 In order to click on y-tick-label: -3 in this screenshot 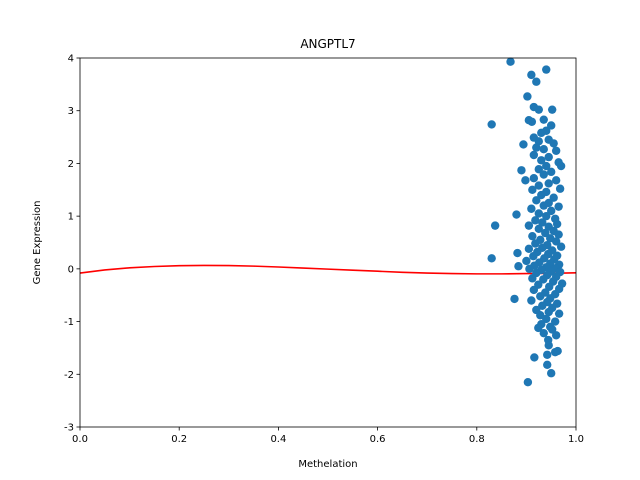, I will do `click(69, 428)`.